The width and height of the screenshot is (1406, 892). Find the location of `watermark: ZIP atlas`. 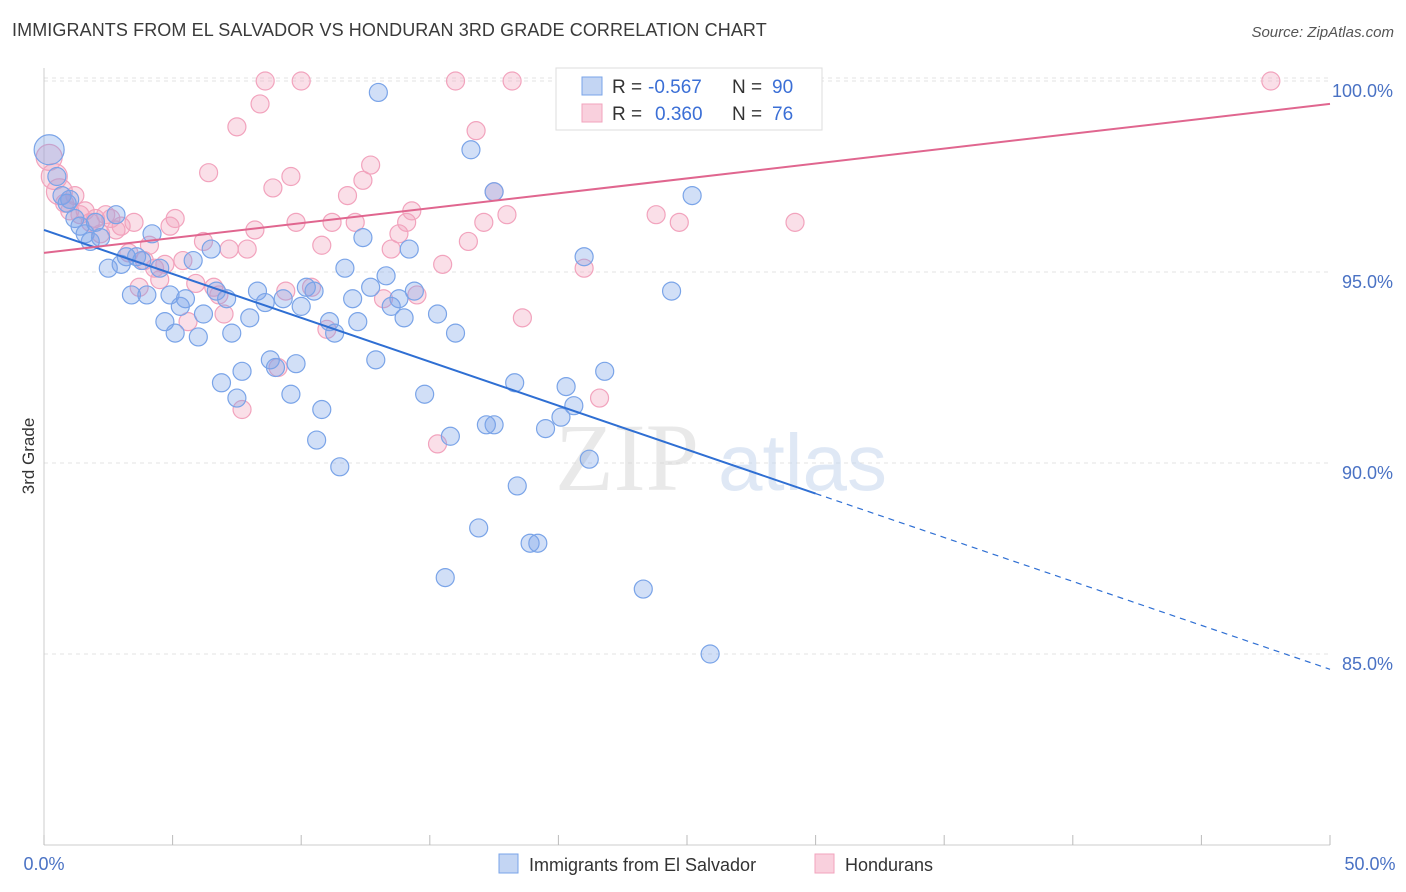

watermark: ZIP atlas is located at coordinates (721, 457).